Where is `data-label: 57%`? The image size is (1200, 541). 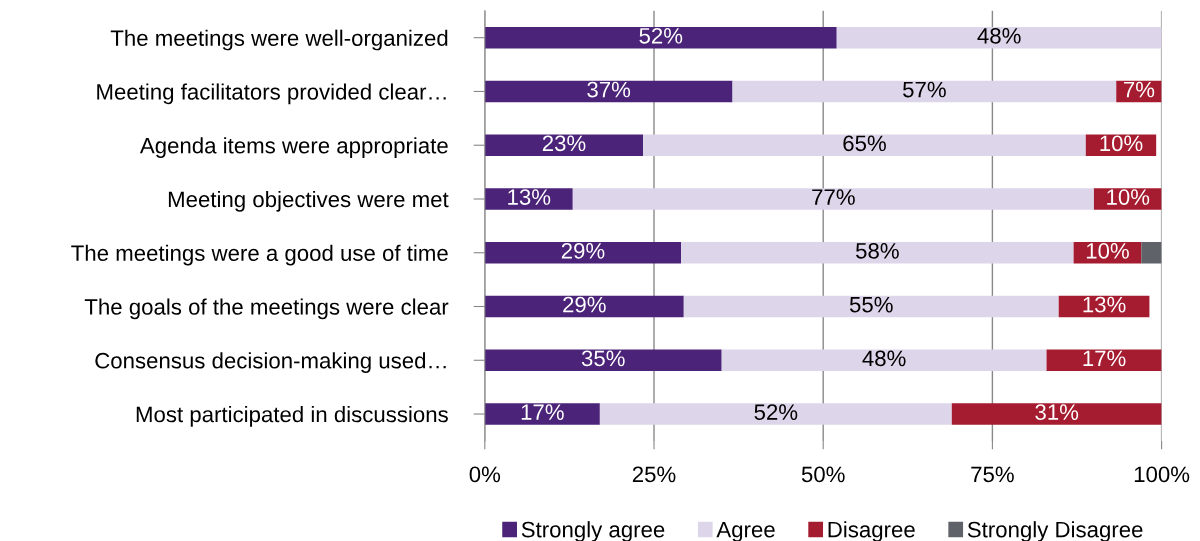 data-label: 57% is located at coordinates (924, 89).